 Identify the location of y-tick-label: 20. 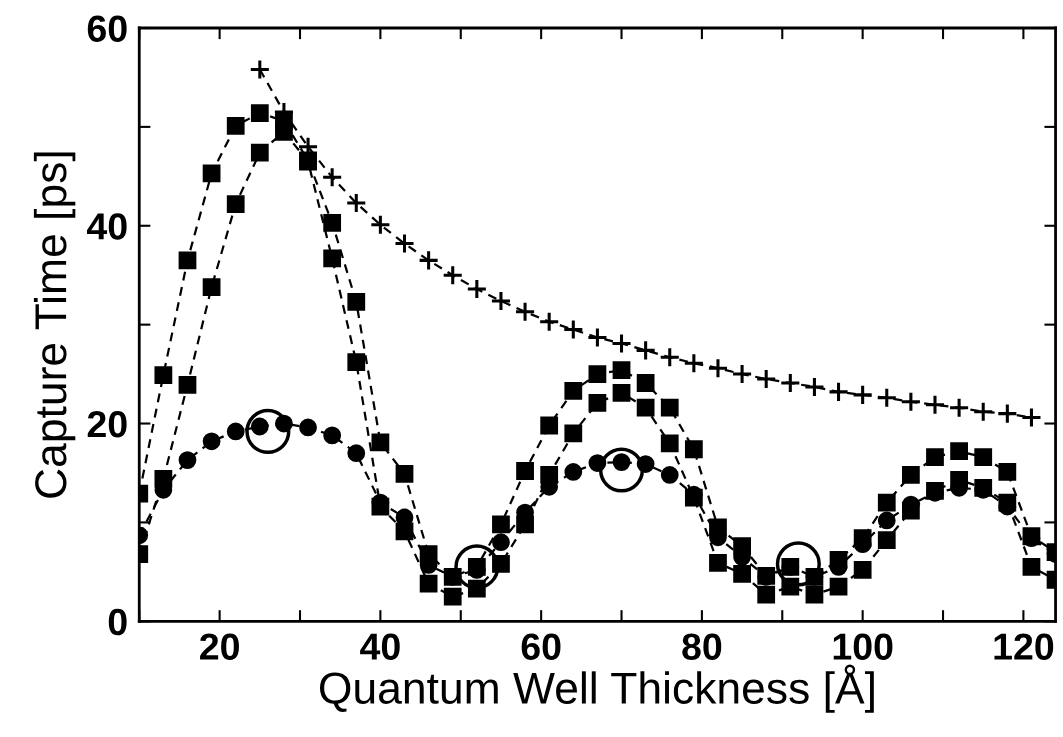
(107, 424).